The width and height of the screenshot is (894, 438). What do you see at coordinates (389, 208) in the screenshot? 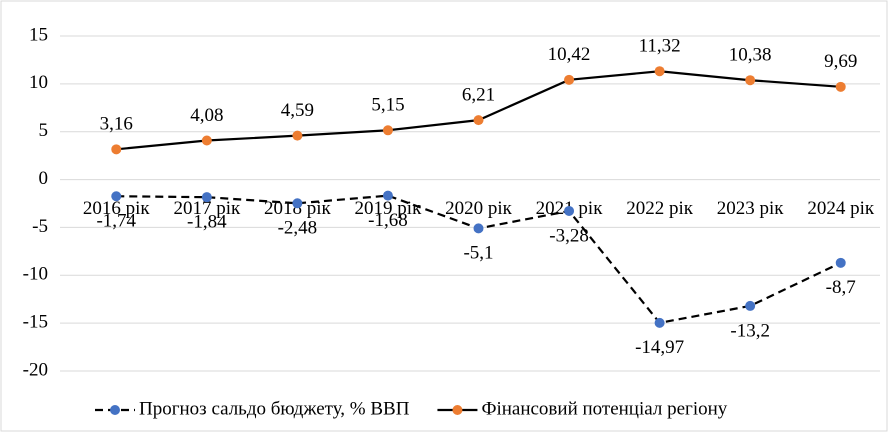
I see `x-tick-label: 2019 рік` at bounding box center [389, 208].